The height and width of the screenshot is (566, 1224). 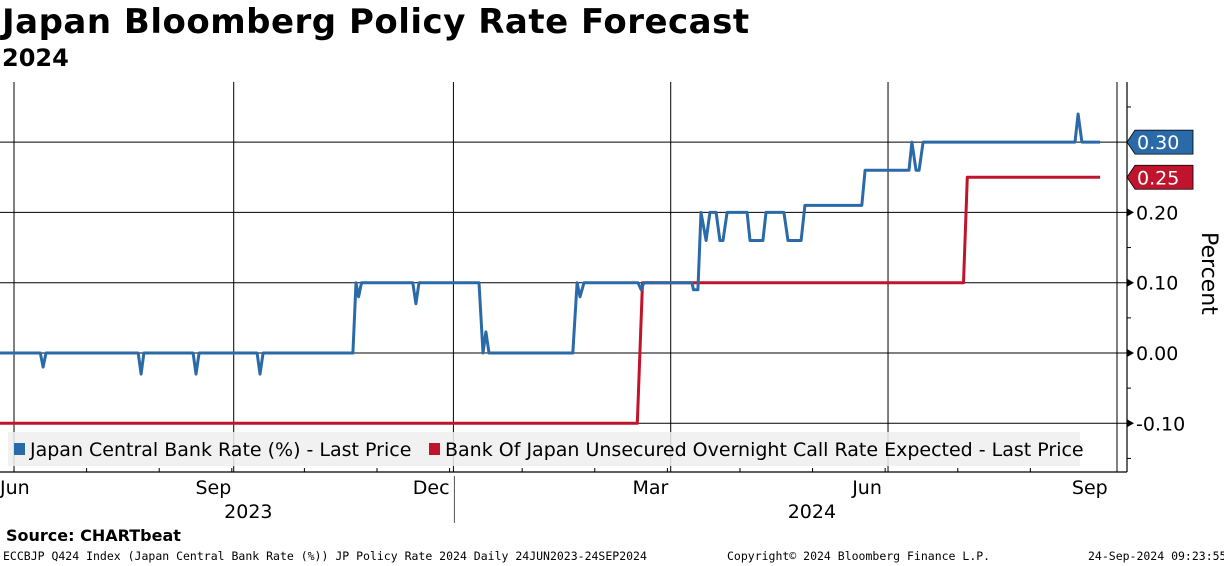 What do you see at coordinates (1157, 354) in the screenshot?
I see `y-tick-label: 0.00` at bounding box center [1157, 354].